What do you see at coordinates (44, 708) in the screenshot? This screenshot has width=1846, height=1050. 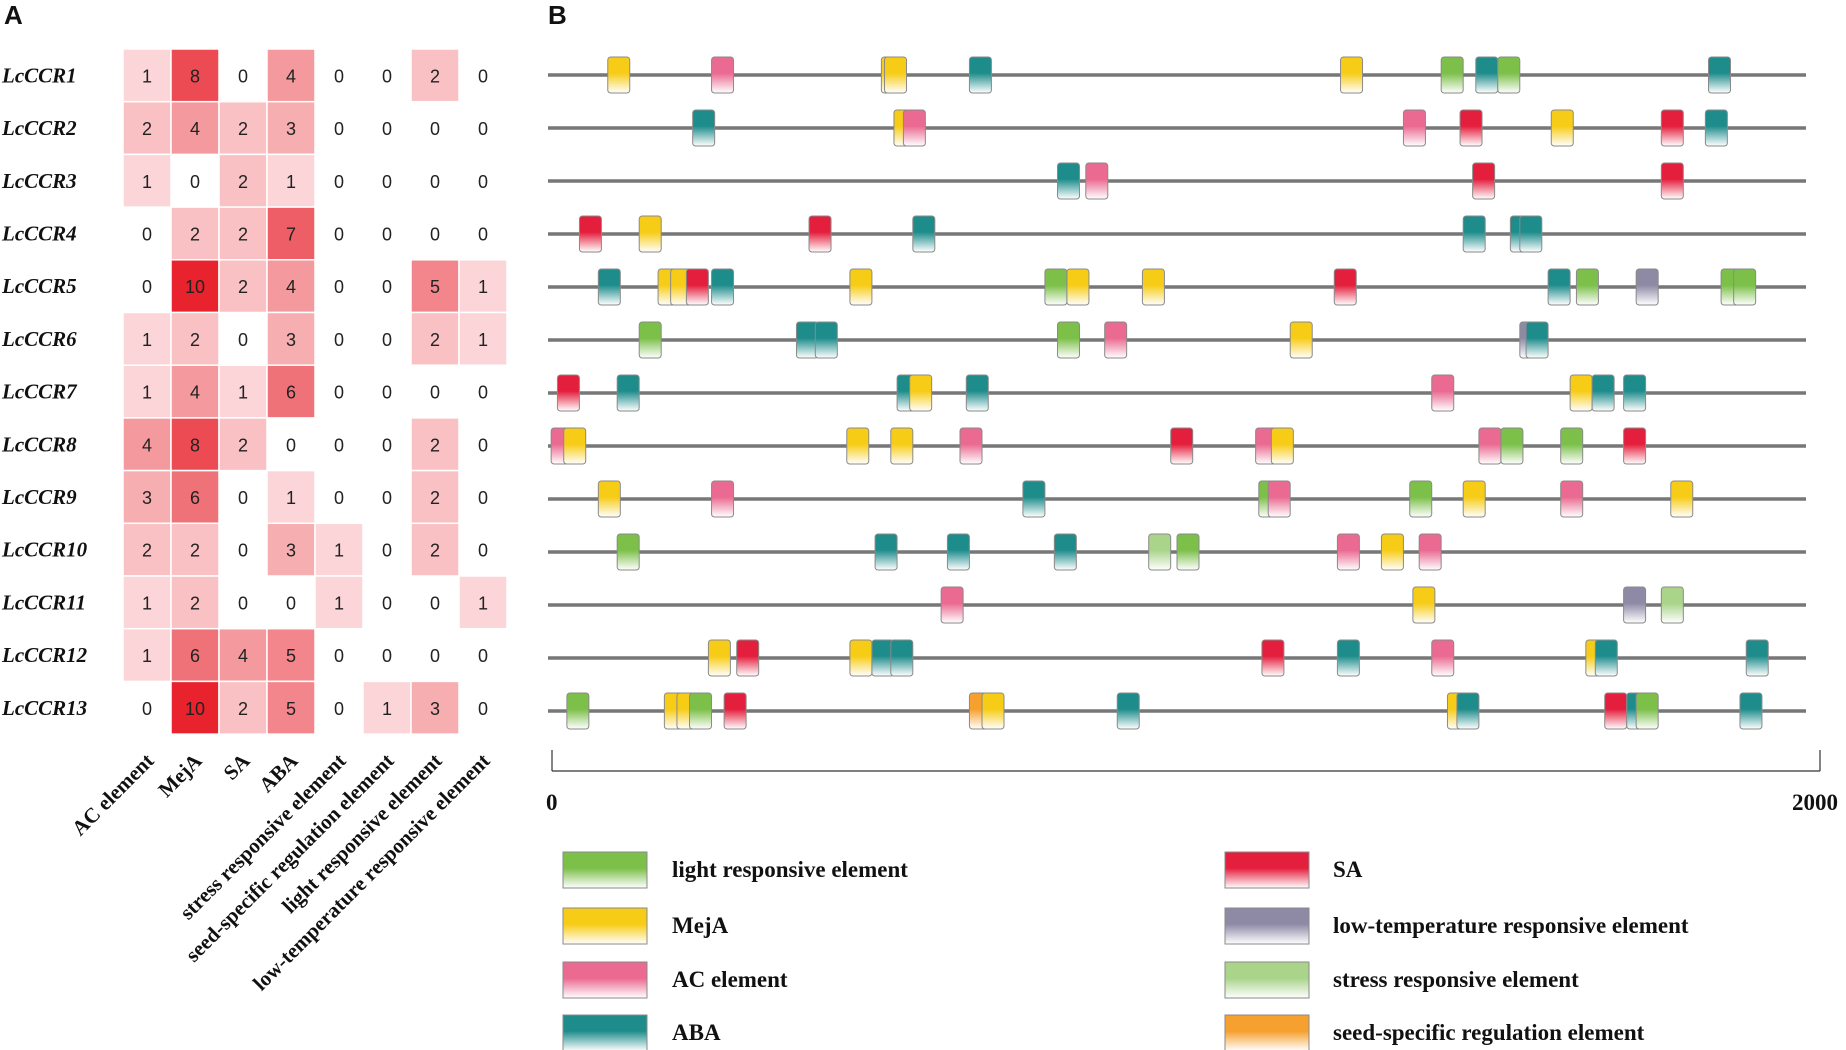 I see `gene-label: LcCCR13` at bounding box center [44, 708].